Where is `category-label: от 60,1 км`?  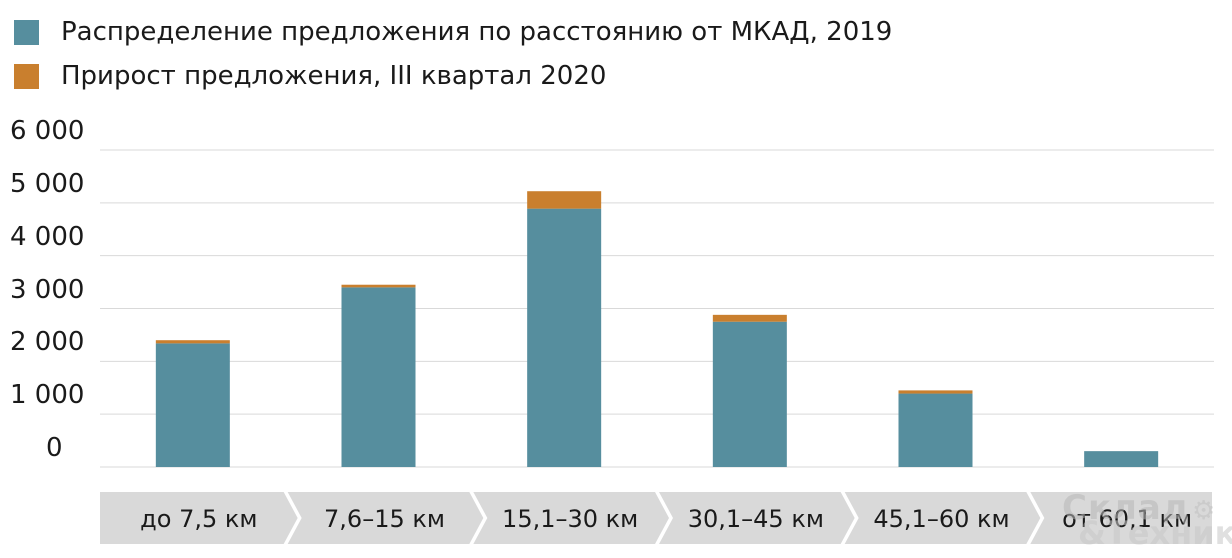
category-label: от 60,1 км is located at coordinates (1127, 519).